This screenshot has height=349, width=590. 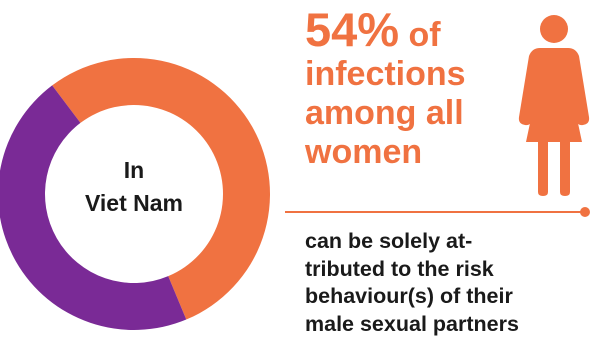 I want to click on subtext-line2: tributed to the risk, so click(x=399, y=268).